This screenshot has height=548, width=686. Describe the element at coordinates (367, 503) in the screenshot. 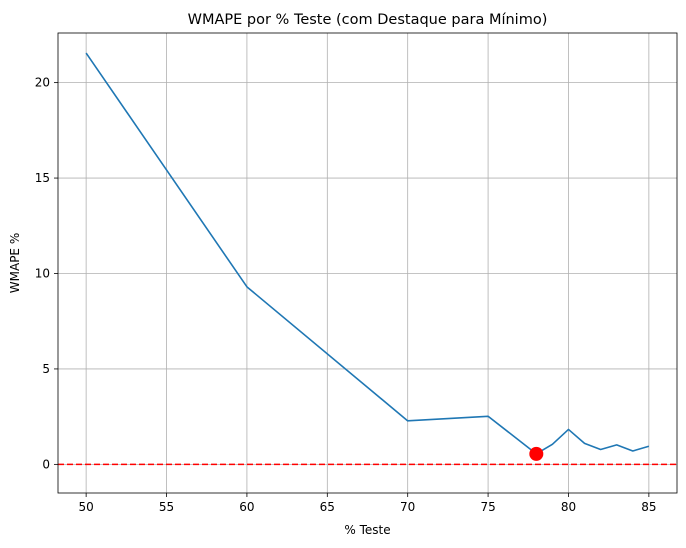

I see `x-axis: 50 55 60 65 70 75 80 85` at that location.